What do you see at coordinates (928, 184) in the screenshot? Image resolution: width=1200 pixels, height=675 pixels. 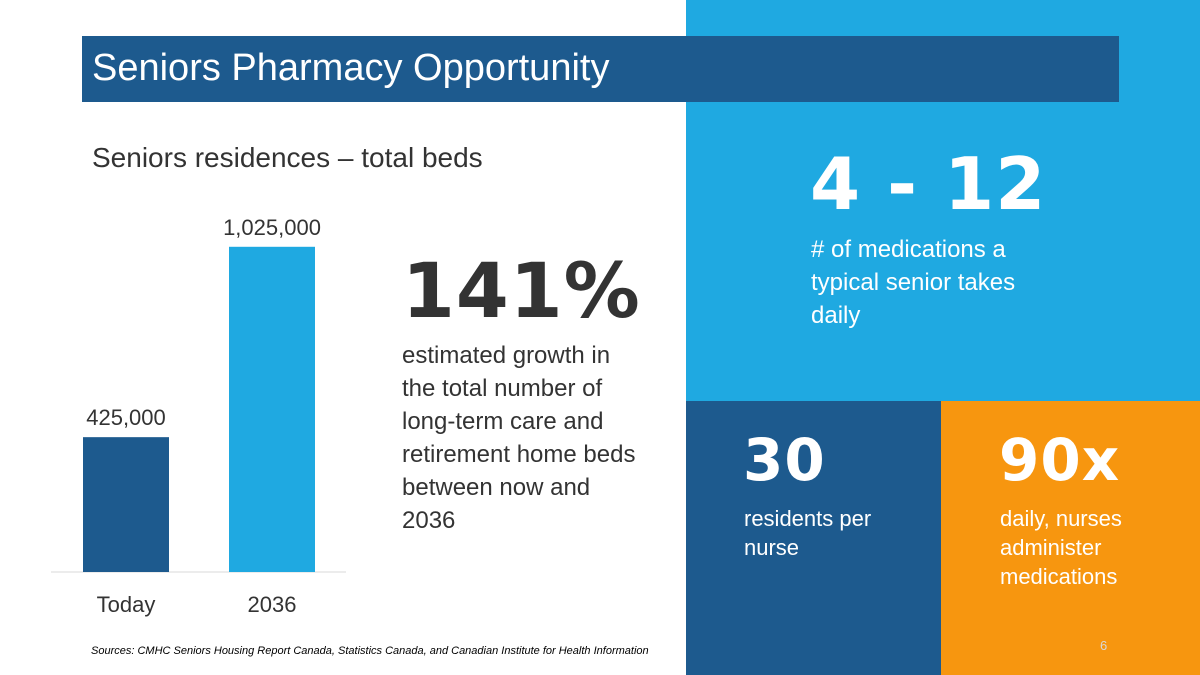 I see `medications-value: 4 - 12` at bounding box center [928, 184].